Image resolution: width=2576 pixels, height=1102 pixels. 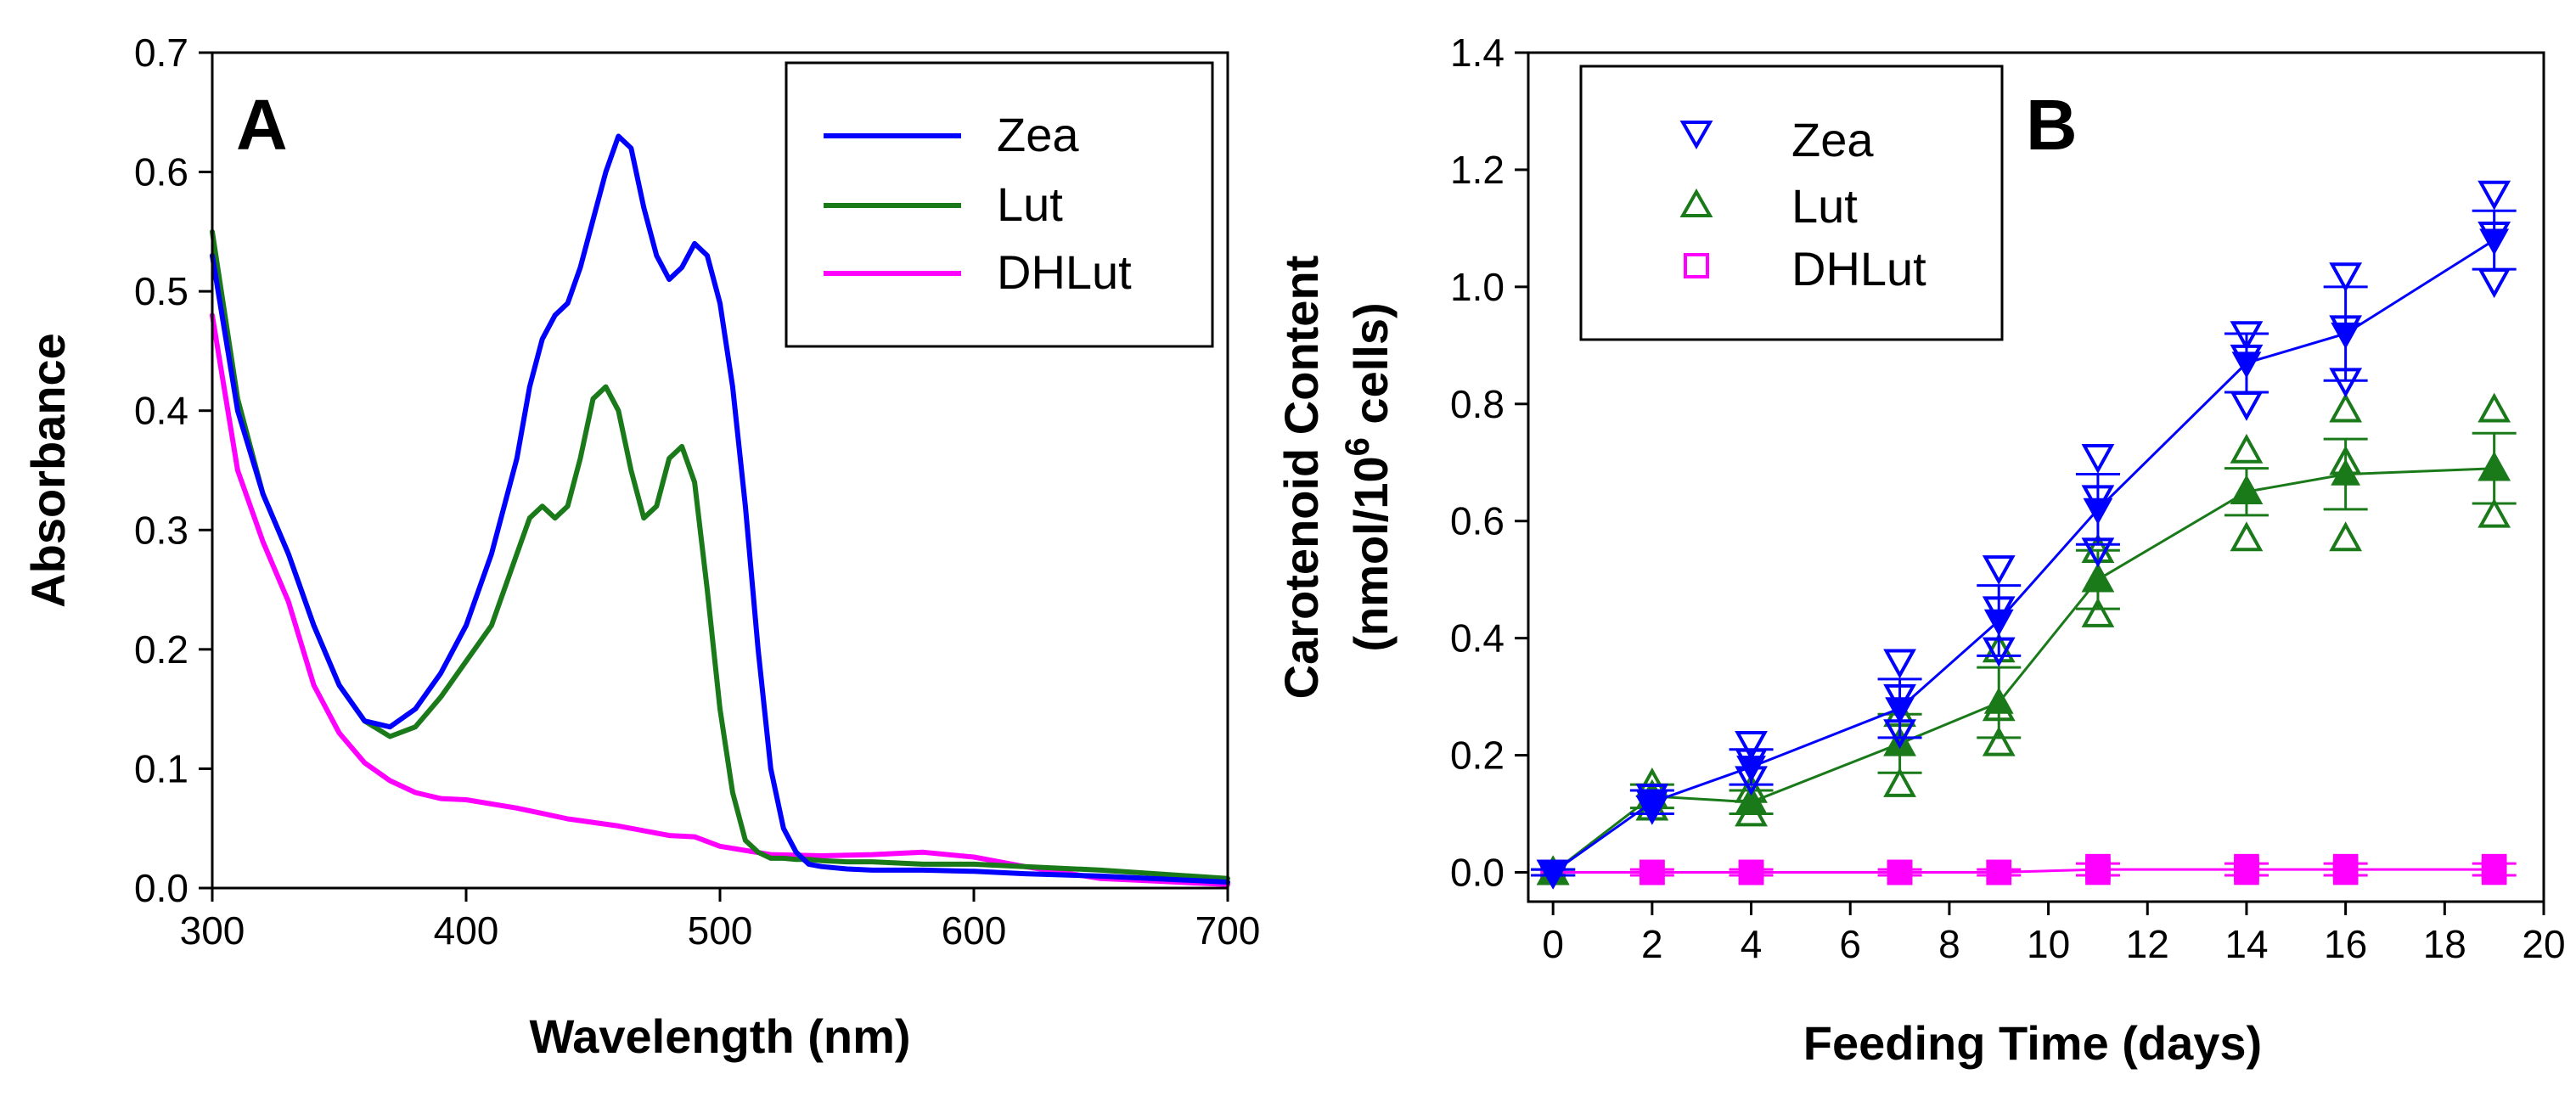 I want to click on panel-b-label: B, so click(x=2052, y=125).